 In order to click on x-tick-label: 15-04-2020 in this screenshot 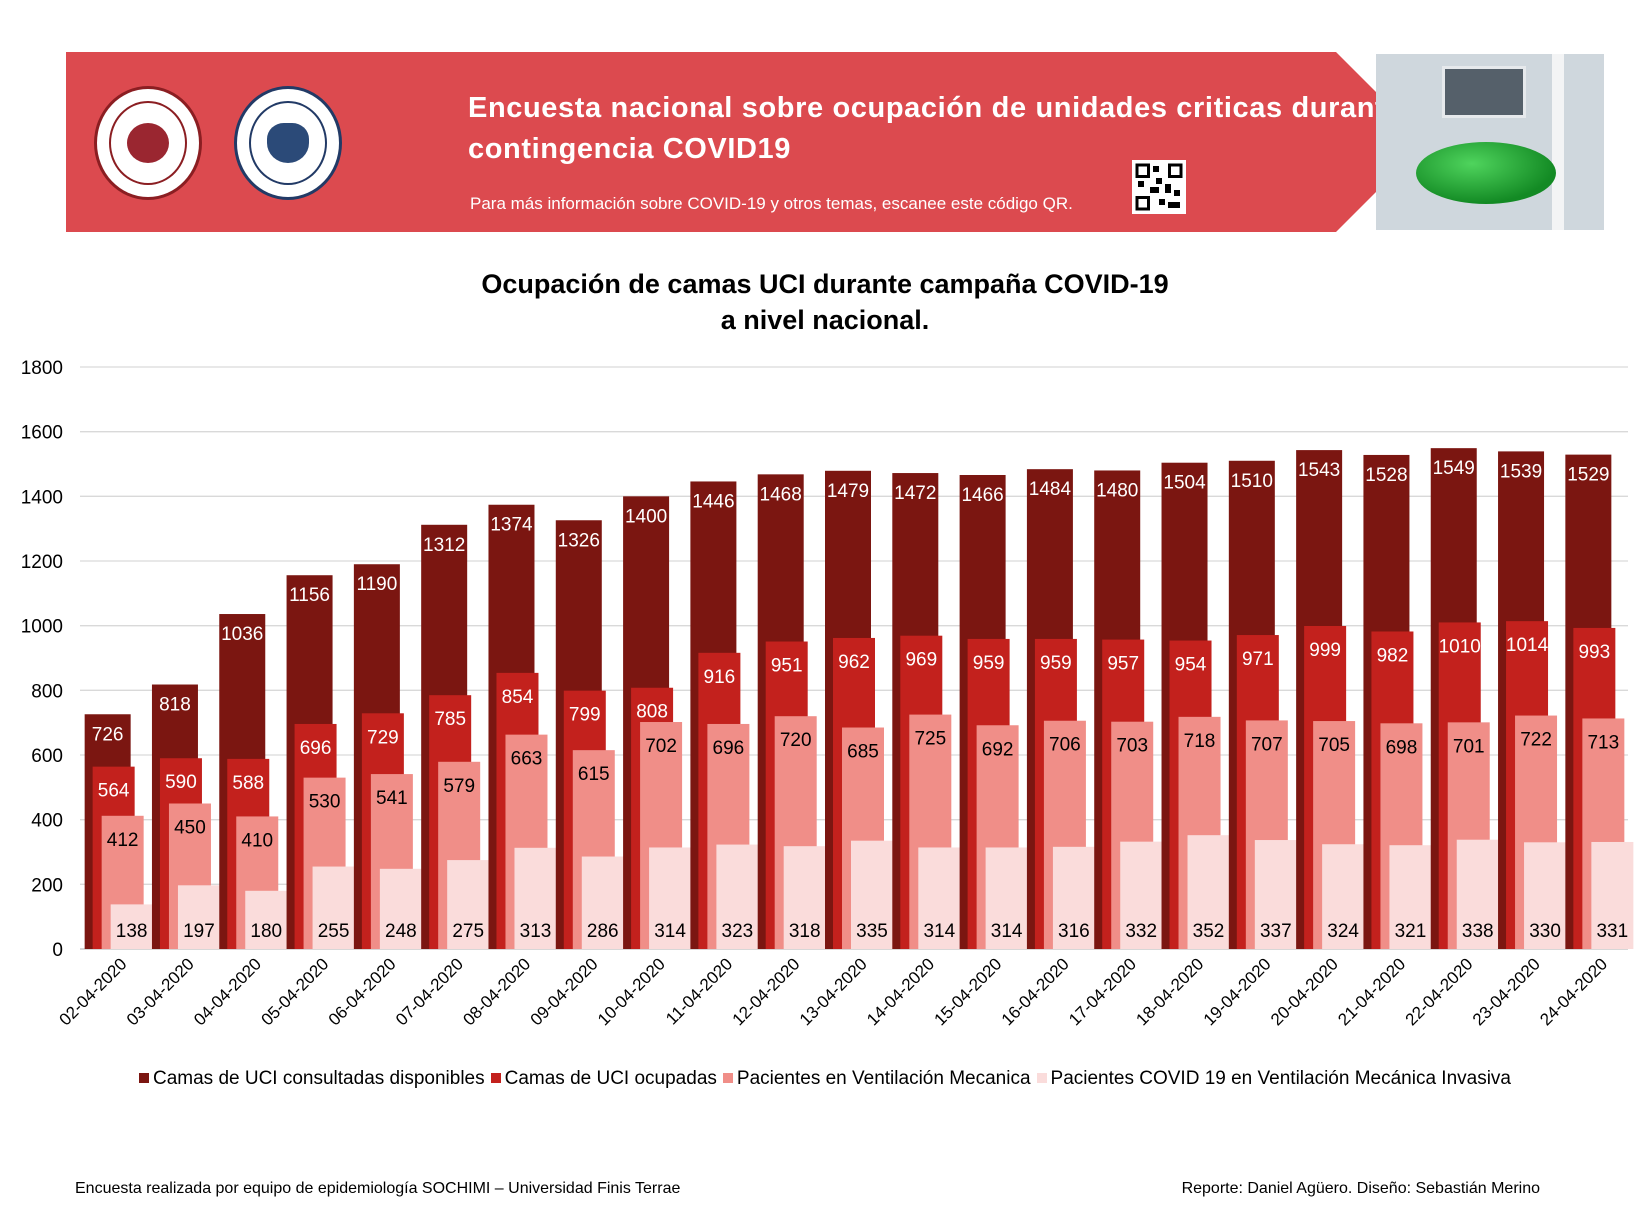, I will do `click(968, 991)`.